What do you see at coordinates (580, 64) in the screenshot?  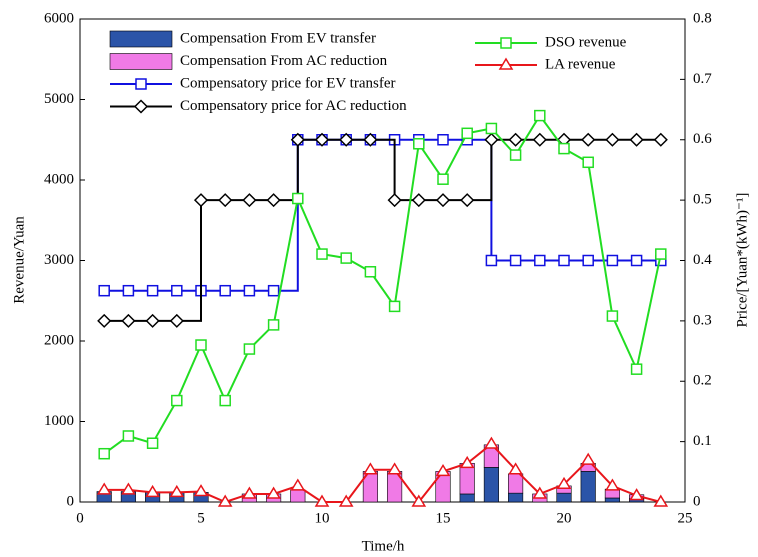 I see `legend-label: LA revenue` at bounding box center [580, 64].